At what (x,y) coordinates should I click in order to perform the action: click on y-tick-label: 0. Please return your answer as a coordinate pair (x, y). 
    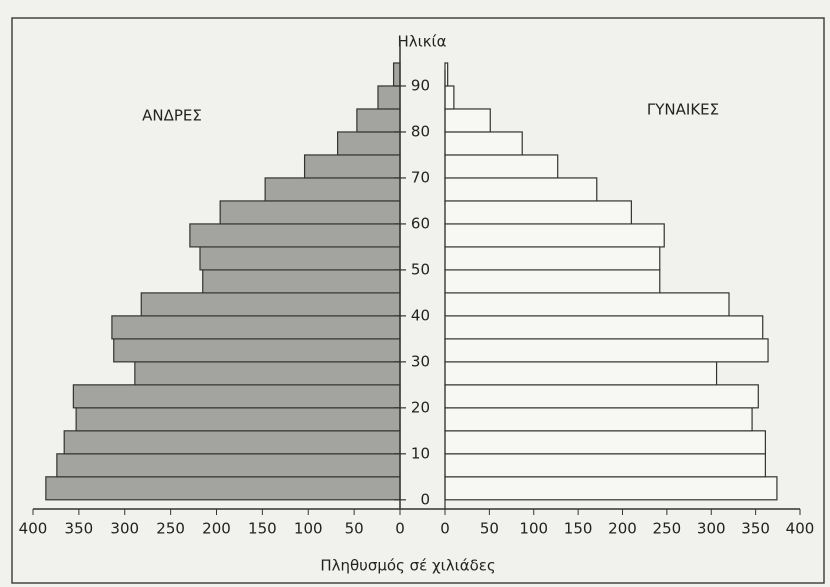
    Looking at the image, I should click on (425, 499).